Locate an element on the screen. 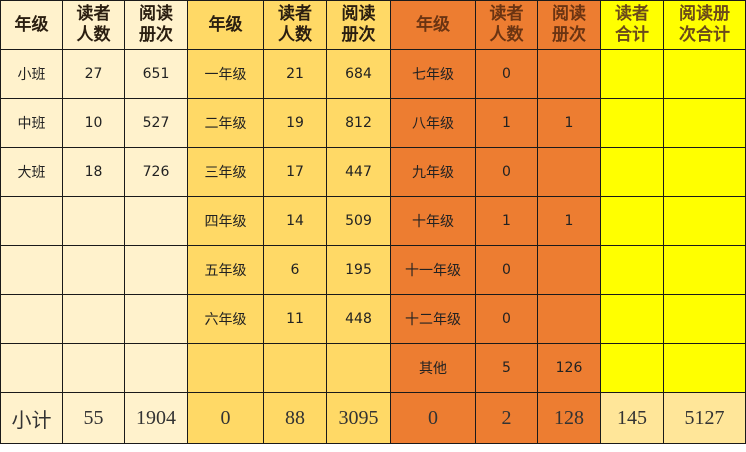 The image size is (746, 452). cell-primary-reads: 448 is located at coordinates (358, 319).